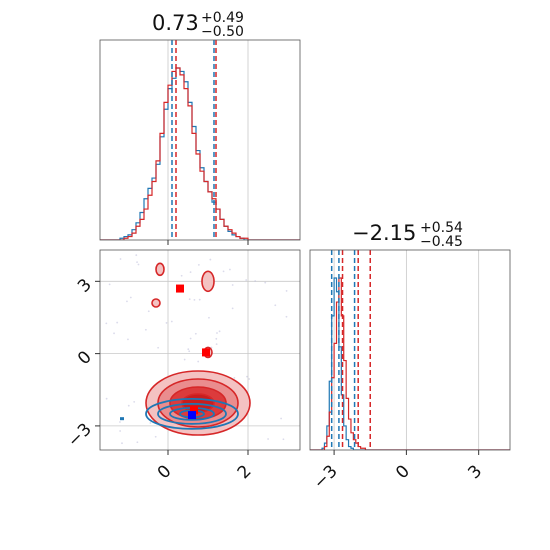 The height and width of the screenshot is (550, 550). Describe the element at coordinates (122, 419) in the screenshot. I see `density-blue-island` at that location.